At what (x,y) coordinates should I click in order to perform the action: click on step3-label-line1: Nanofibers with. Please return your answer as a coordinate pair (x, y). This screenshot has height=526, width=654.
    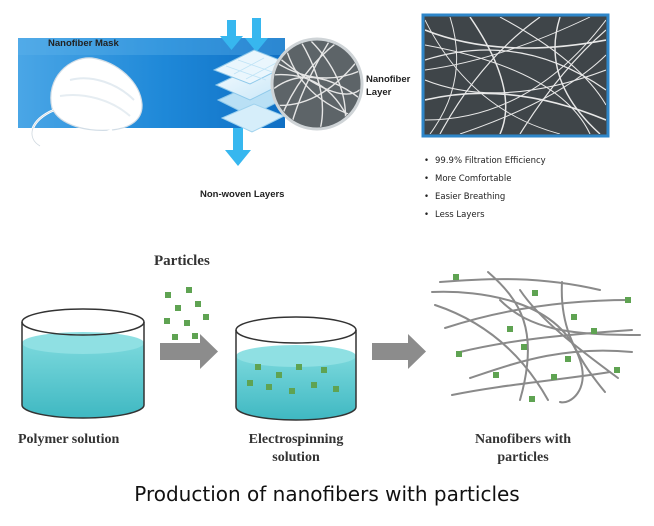
    Looking at the image, I should click on (523, 439).